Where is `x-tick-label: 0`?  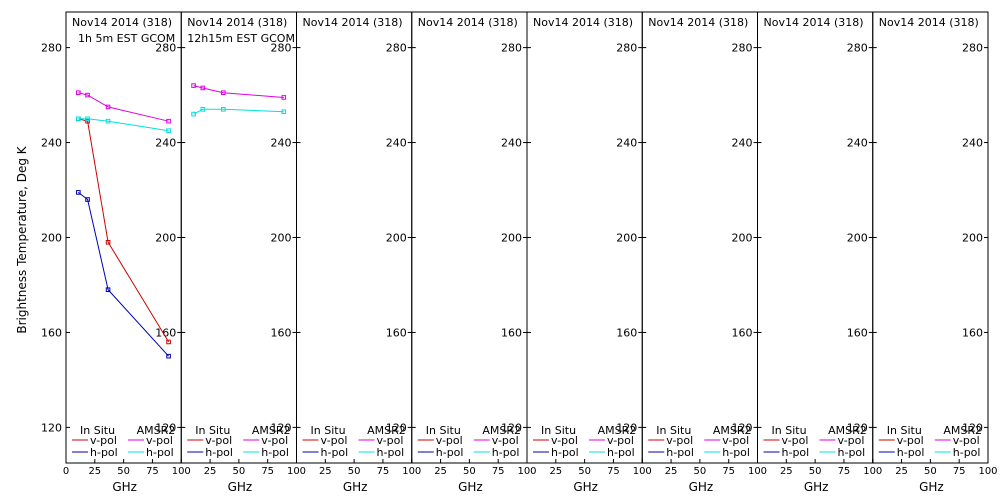
x-tick-label: 0 is located at coordinates (66, 471).